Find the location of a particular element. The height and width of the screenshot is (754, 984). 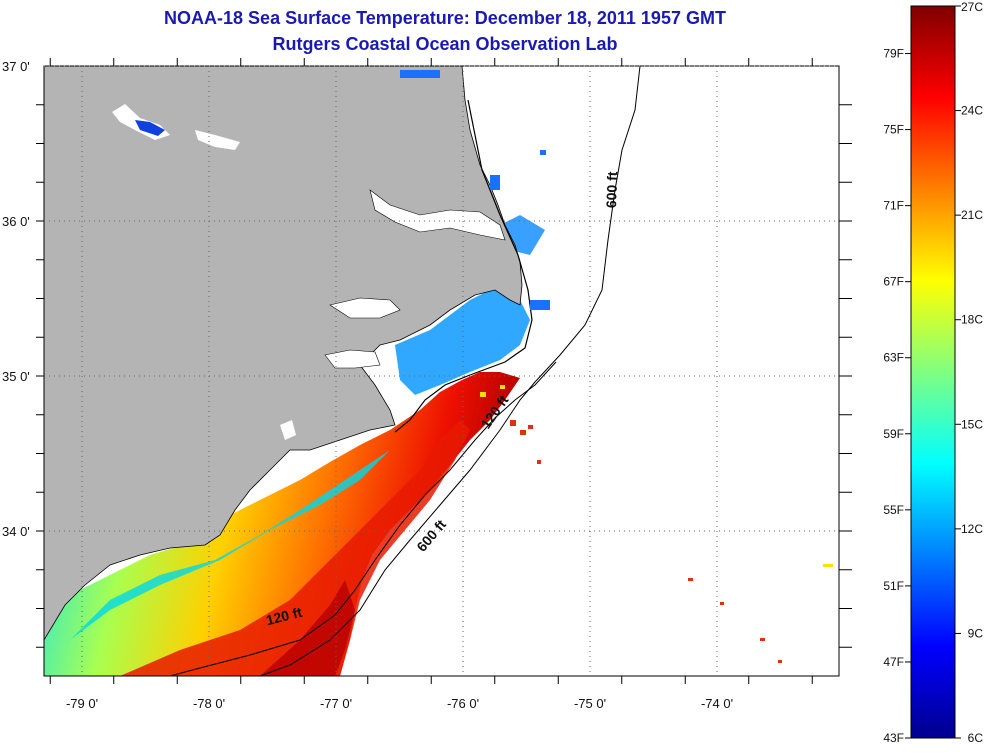

colorbar is located at coordinates (933, 372).